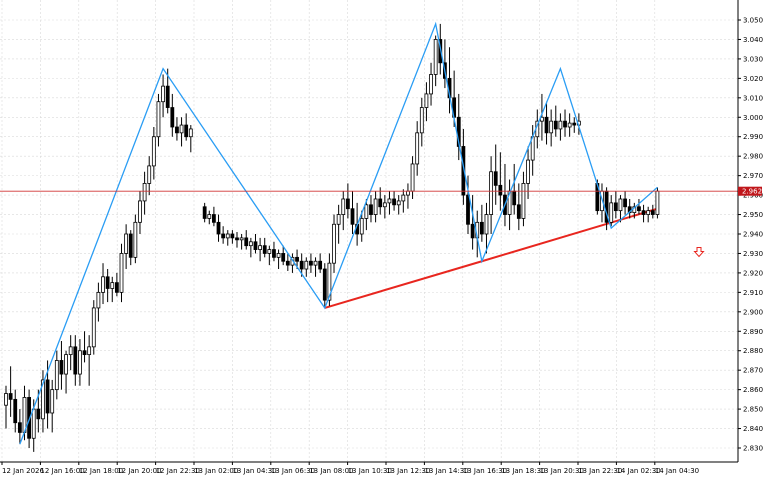  What do you see at coordinates (485, 471) in the screenshot?
I see `x-tick-label: 13 Jan 16:30` at bounding box center [485, 471].